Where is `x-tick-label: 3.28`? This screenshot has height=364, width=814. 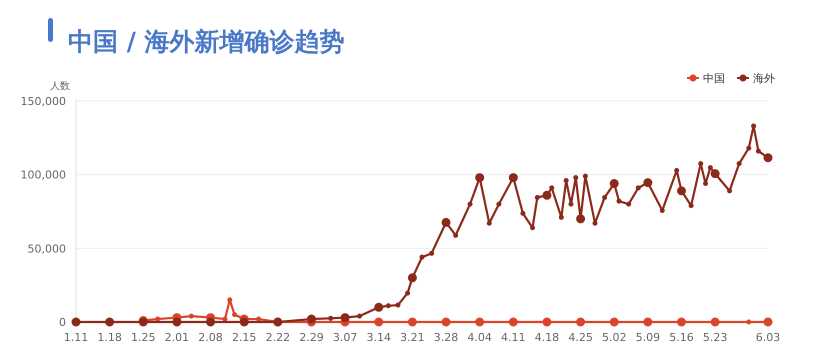
x-tick-label: 3.28 is located at coordinates (446, 337).